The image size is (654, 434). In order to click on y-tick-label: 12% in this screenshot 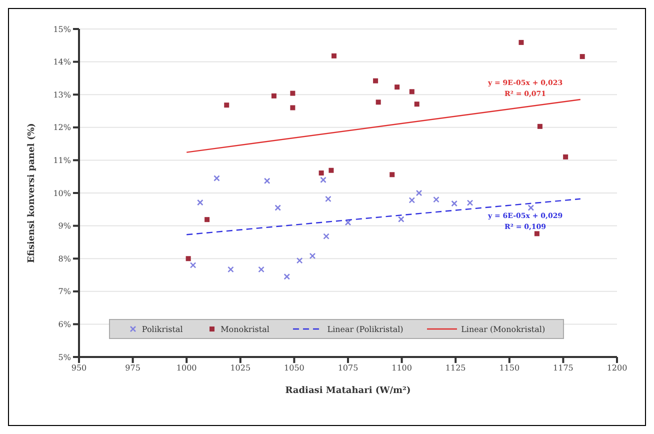, I will do `click(62, 127)`.